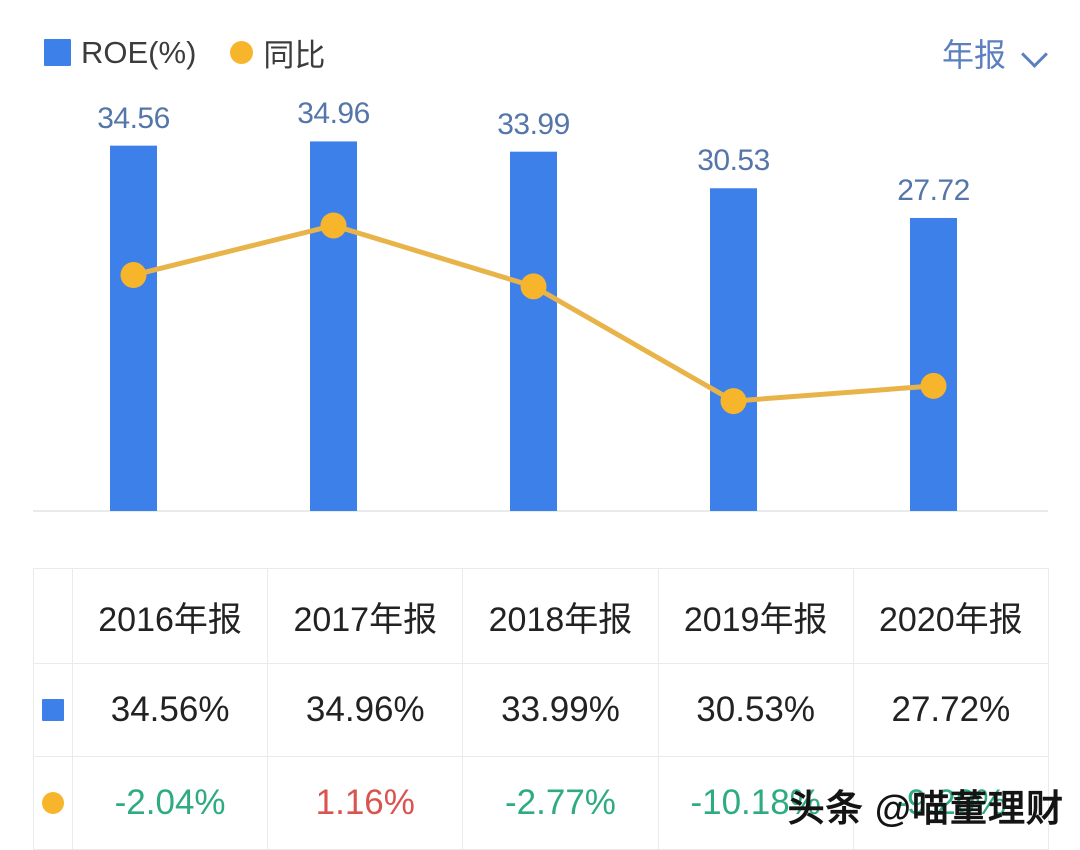 The width and height of the screenshot is (1080, 850). I want to click on bar-2018年报, so click(533, 331).